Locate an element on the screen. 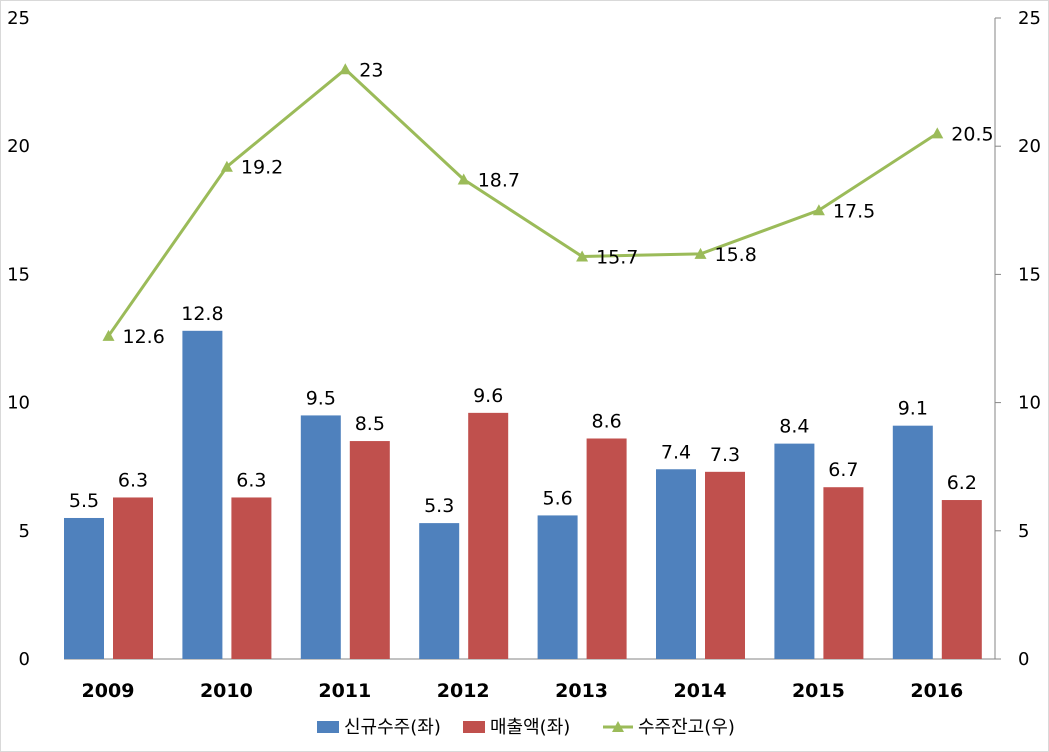  legend-label: 신규수주(좌) is located at coordinates (392, 727).